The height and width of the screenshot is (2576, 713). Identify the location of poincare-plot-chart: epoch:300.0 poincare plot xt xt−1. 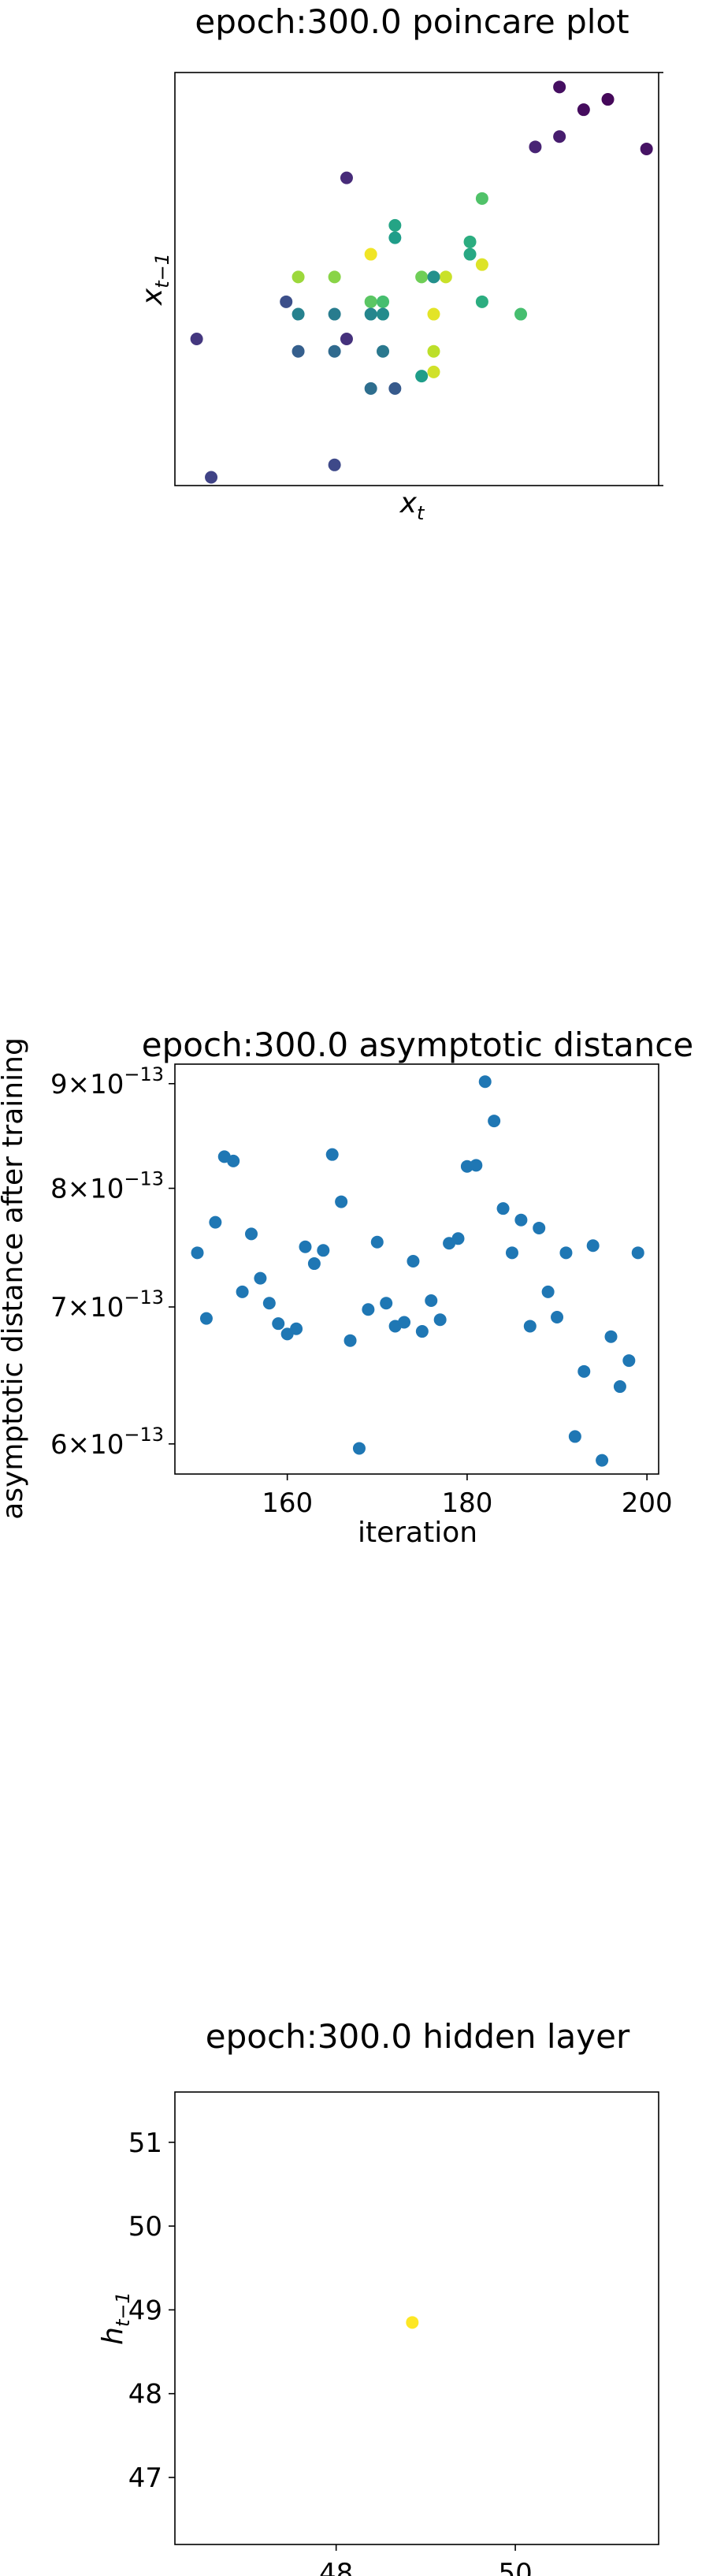
(399, 261).